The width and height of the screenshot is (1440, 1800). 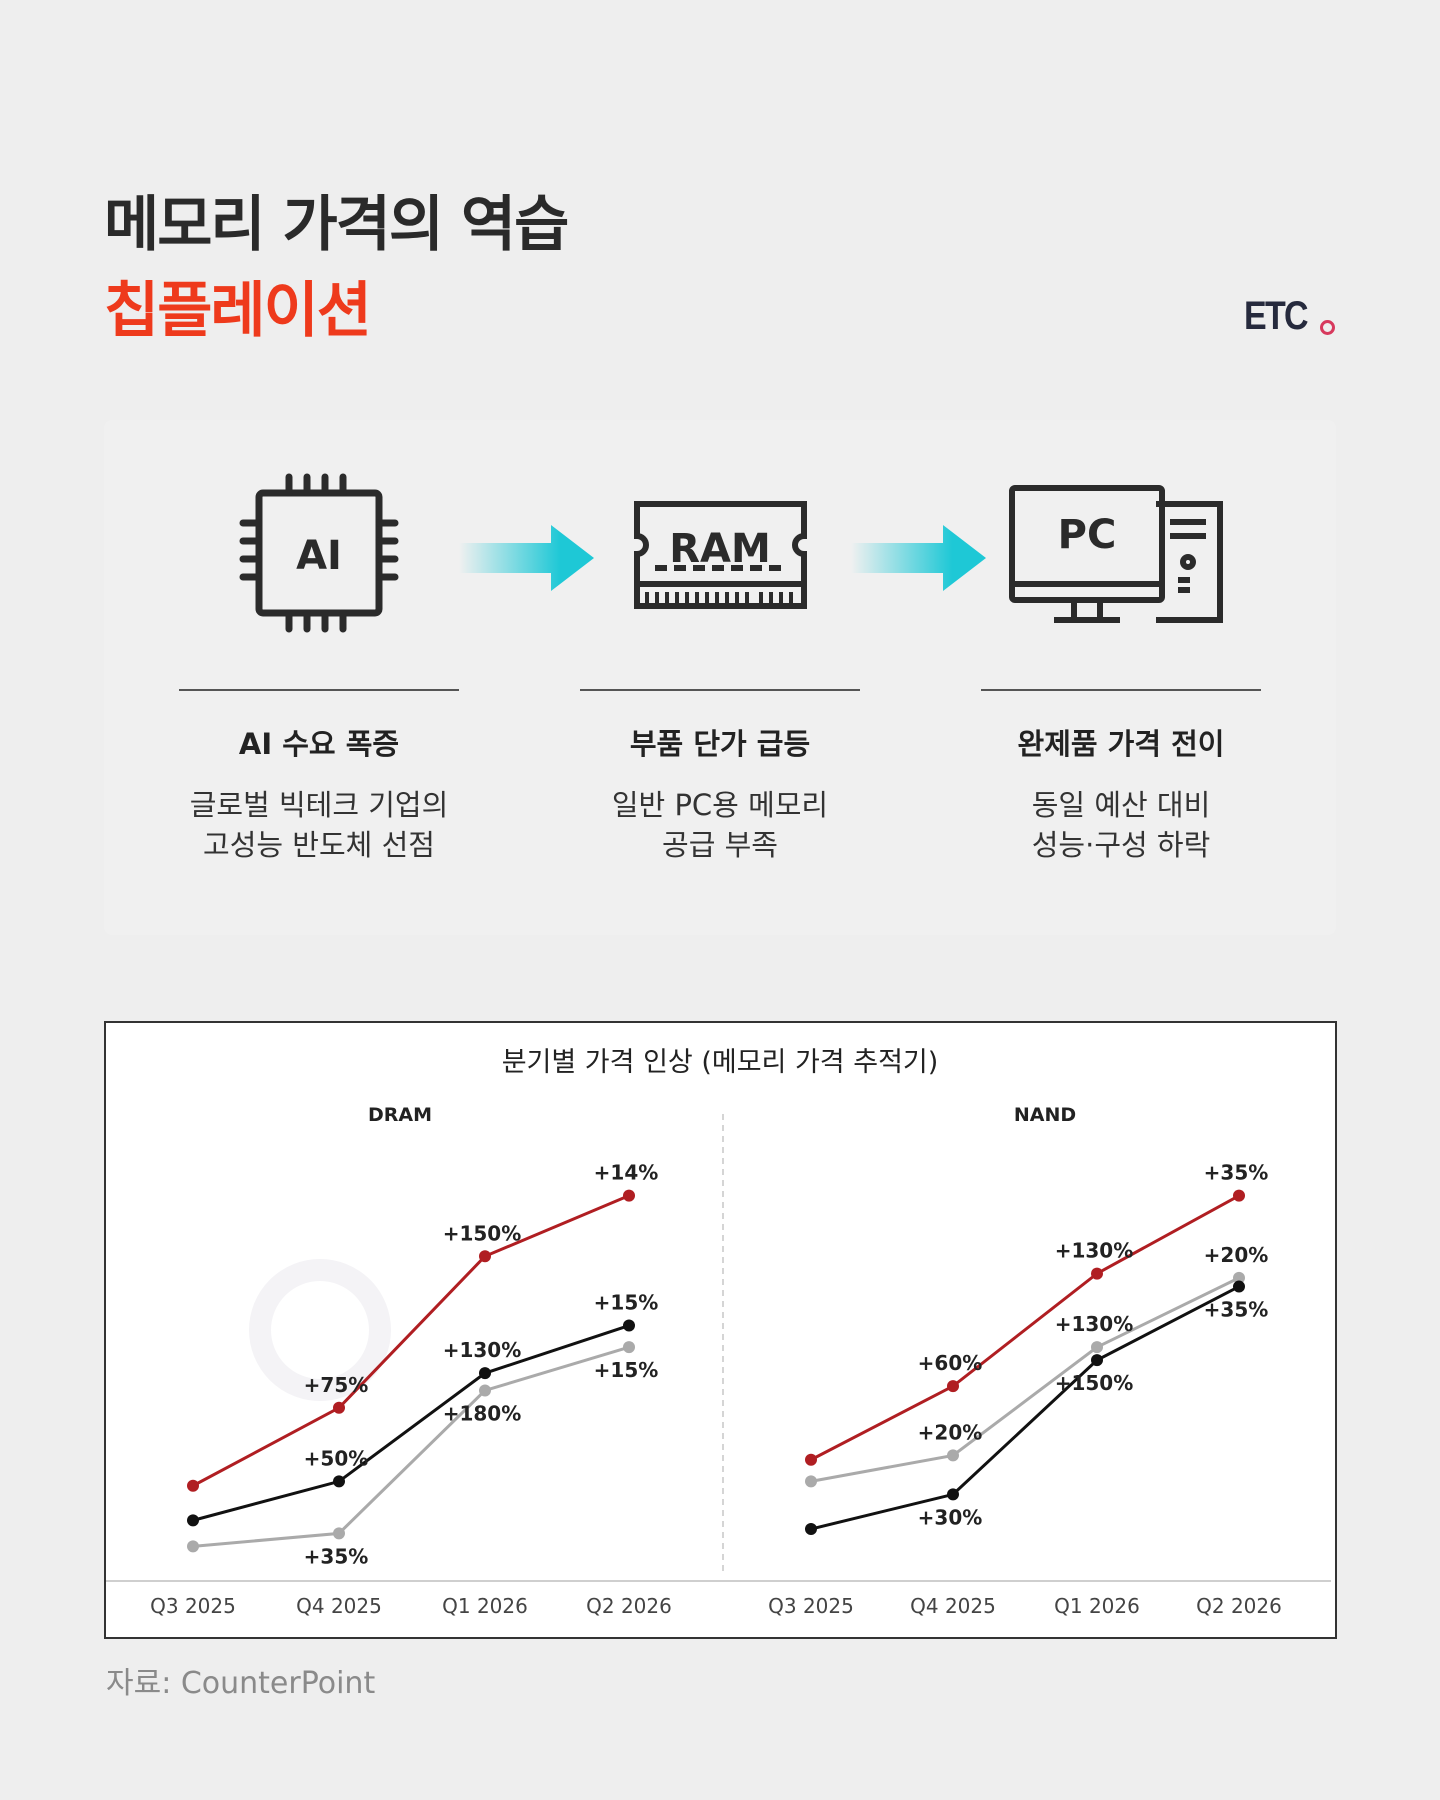 I want to click on ai-icon-text: AI, so click(x=319, y=556).